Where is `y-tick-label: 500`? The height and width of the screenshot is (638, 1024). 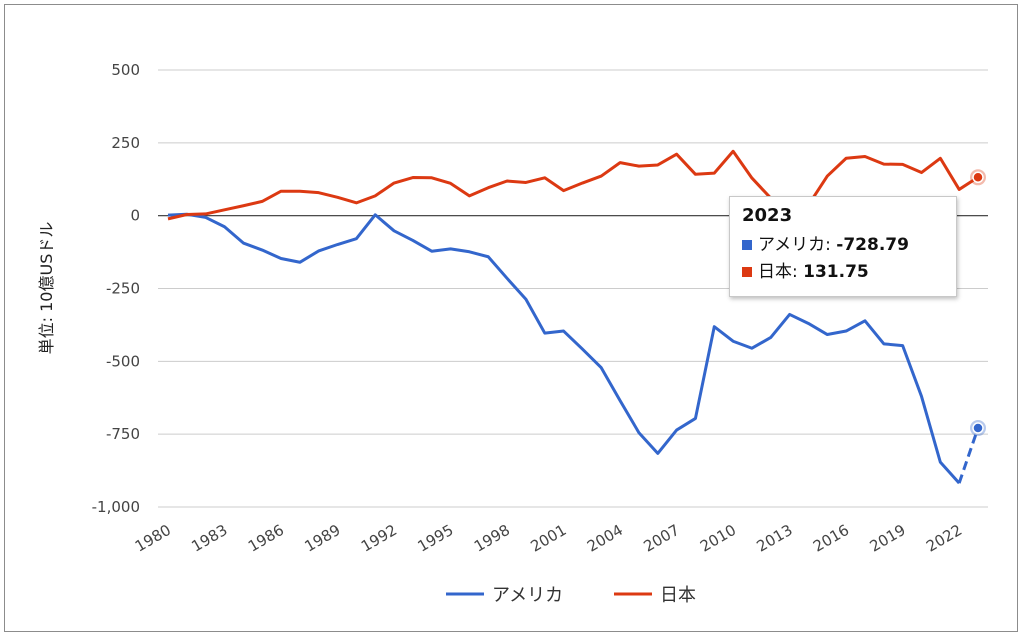
y-tick-label: 500 is located at coordinates (125, 70).